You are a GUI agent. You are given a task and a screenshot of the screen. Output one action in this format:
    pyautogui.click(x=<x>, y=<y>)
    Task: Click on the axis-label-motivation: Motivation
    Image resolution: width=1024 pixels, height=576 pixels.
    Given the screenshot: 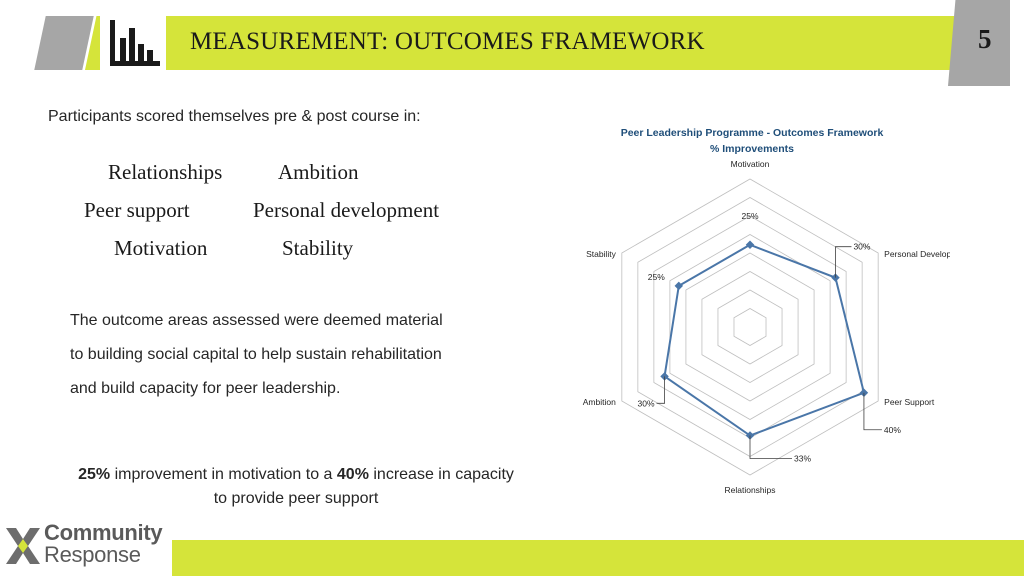 What is the action you would take?
    pyautogui.click(x=750, y=164)
    